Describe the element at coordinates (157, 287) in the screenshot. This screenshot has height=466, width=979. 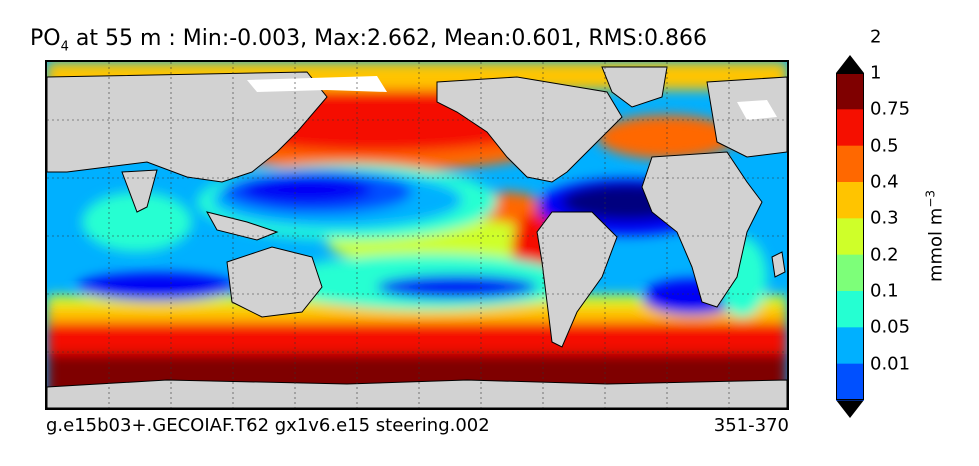
I see `indian-ocean-gyre-blue` at that location.